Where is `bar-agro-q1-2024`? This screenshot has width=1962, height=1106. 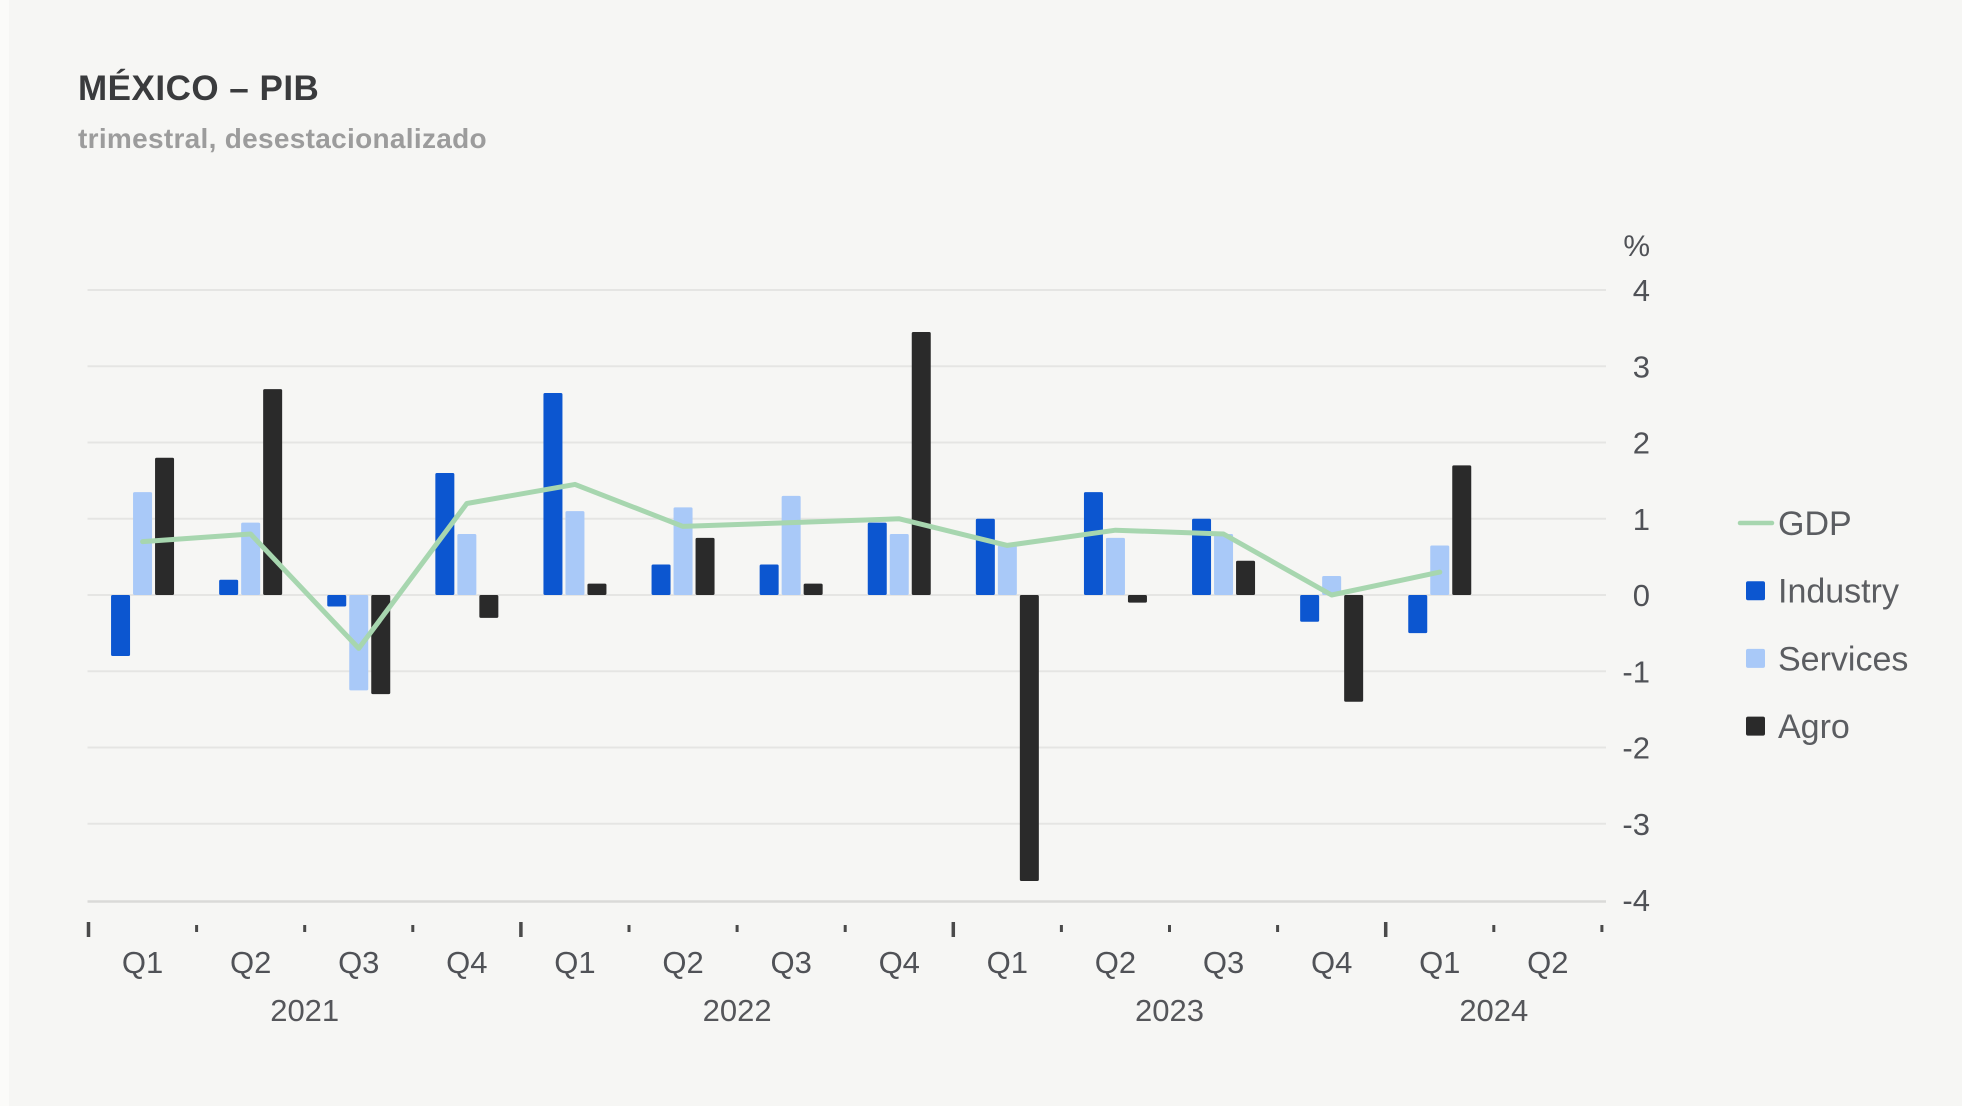
bar-agro-q1-2024 is located at coordinates (1462, 530).